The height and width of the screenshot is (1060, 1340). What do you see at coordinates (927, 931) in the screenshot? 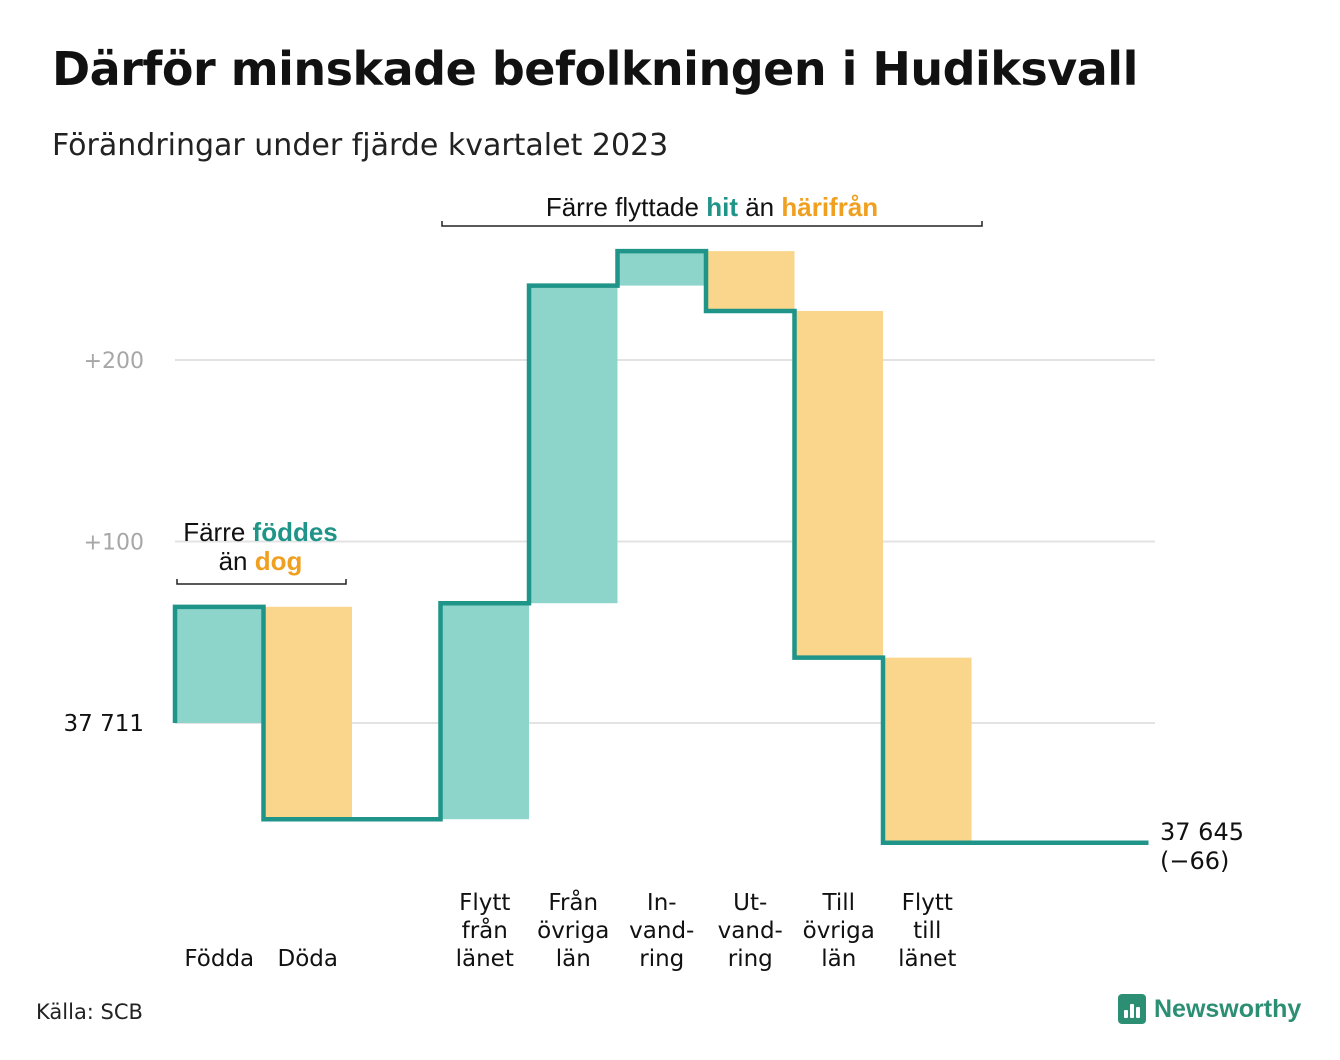
I see `category-label: Flytt till länet` at bounding box center [927, 931].